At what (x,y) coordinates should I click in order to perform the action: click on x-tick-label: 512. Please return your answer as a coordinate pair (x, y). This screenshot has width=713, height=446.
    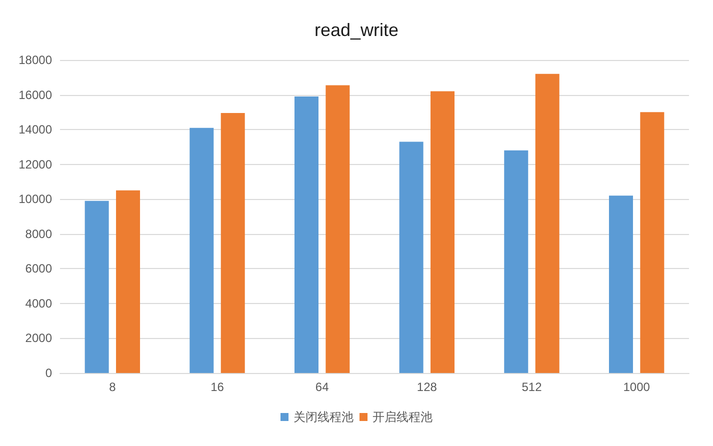
    Looking at the image, I should click on (532, 387).